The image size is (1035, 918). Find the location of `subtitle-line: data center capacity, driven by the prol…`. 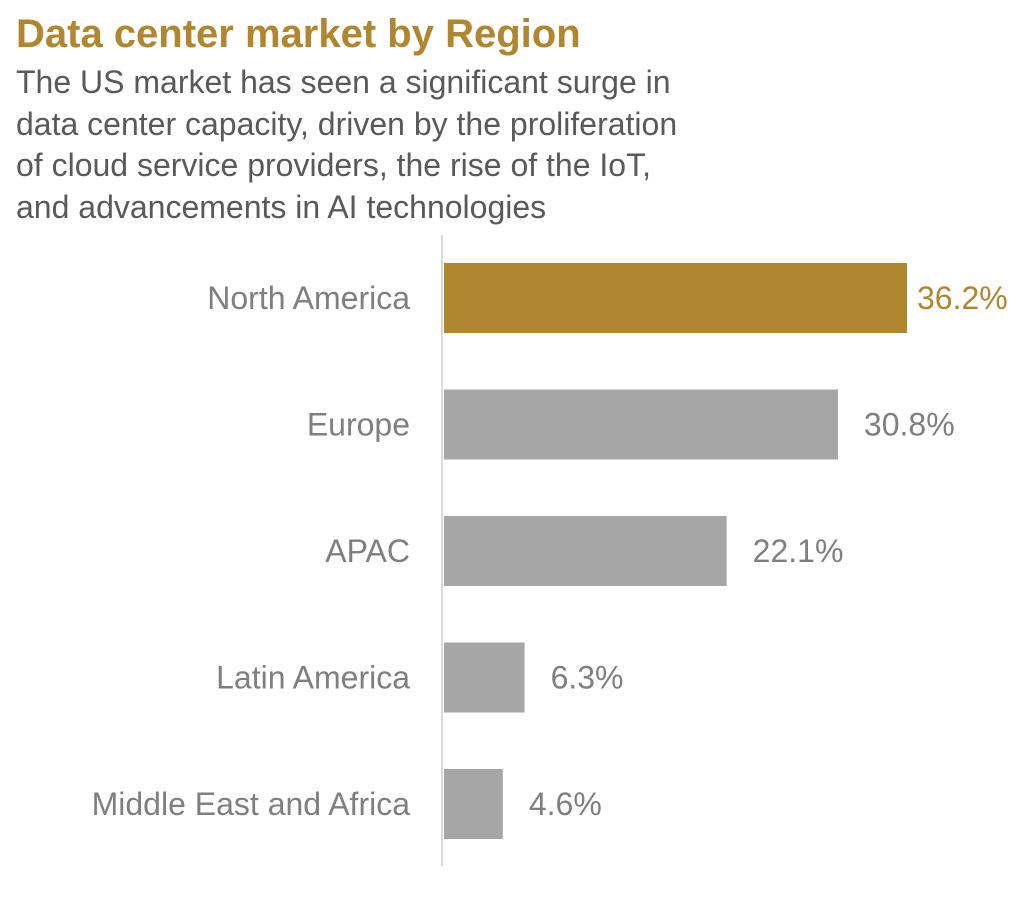

subtitle-line: data center capacity, driven by the prol… is located at coordinates (347, 123).